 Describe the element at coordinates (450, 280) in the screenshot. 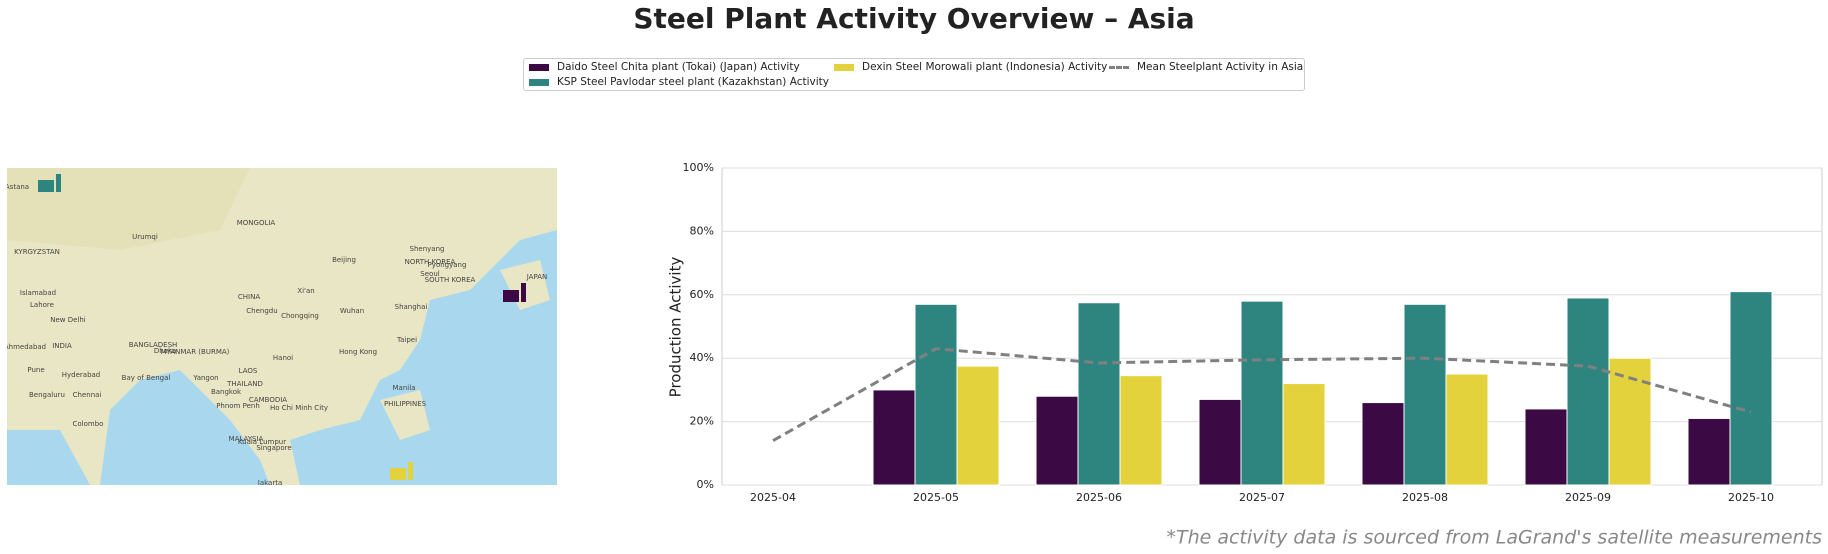

I see `map-label: SOUTH KOREA` at that location.